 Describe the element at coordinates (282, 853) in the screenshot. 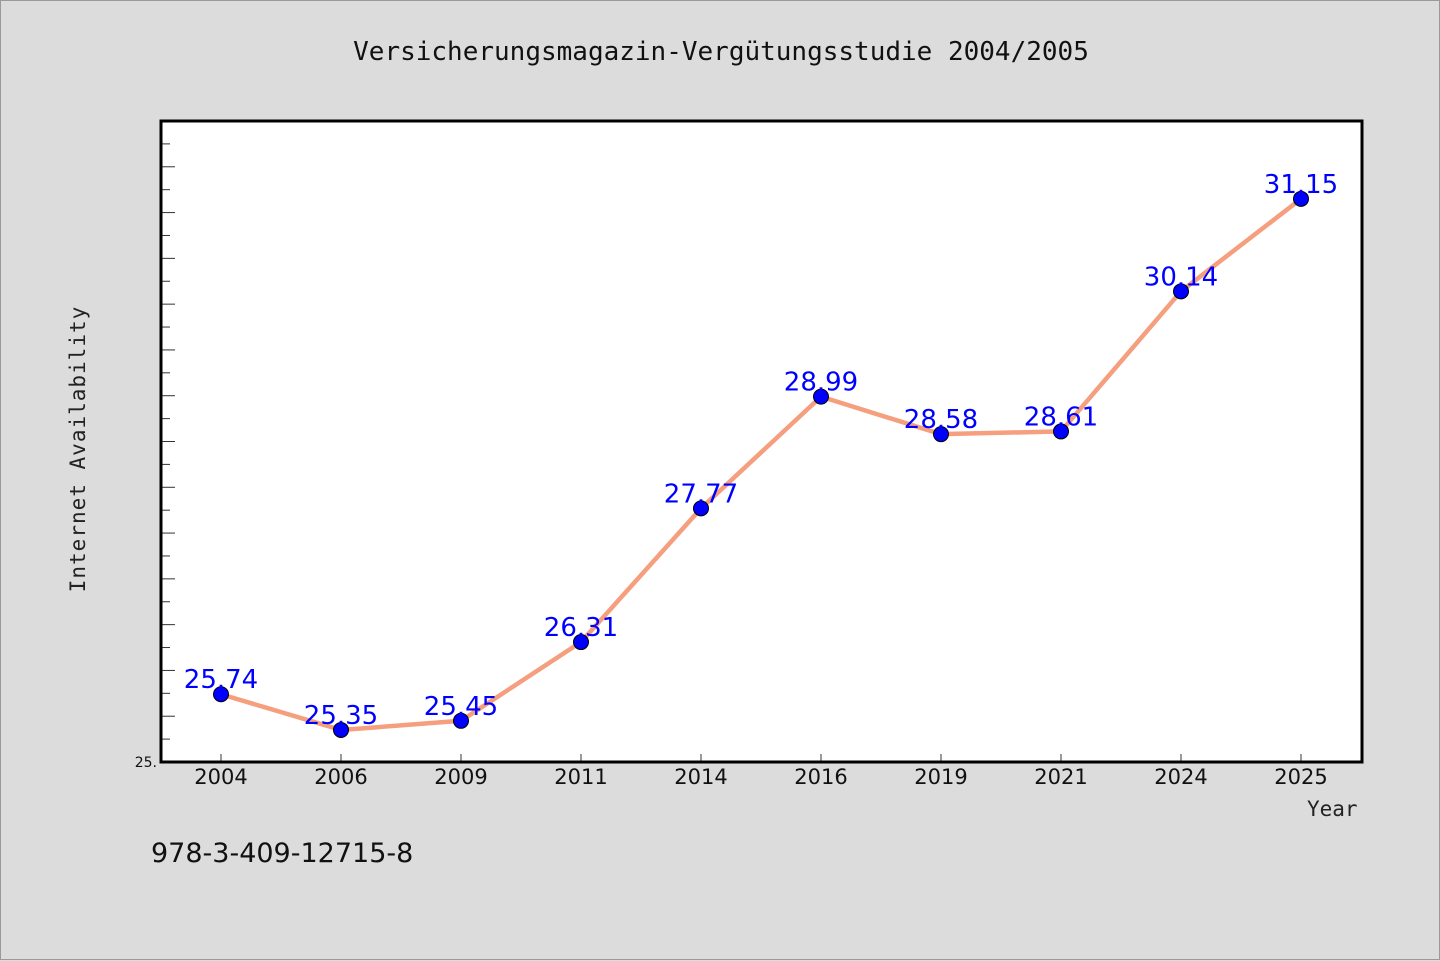

I see `isbn-footer-text: 978-3-409-12715-8` at that location.